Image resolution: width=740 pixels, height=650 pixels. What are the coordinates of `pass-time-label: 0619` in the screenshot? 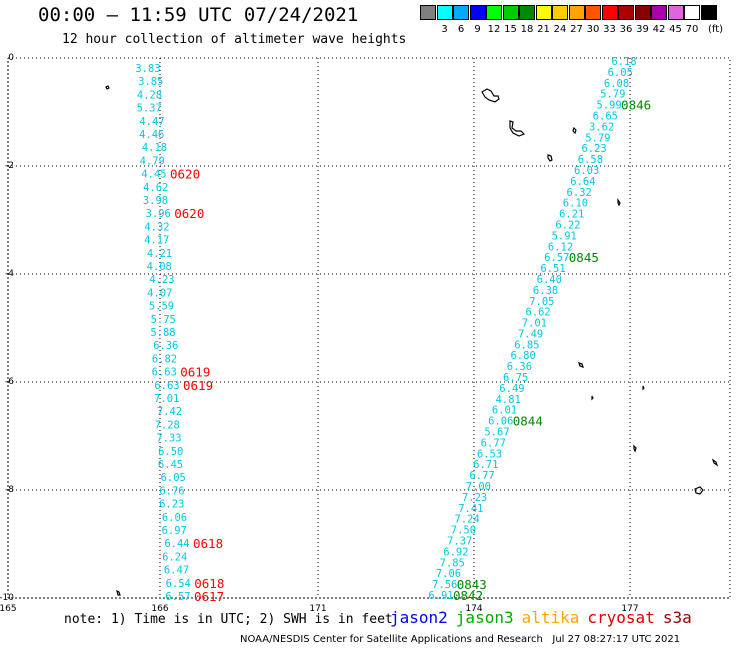 It's located at (195, 372).